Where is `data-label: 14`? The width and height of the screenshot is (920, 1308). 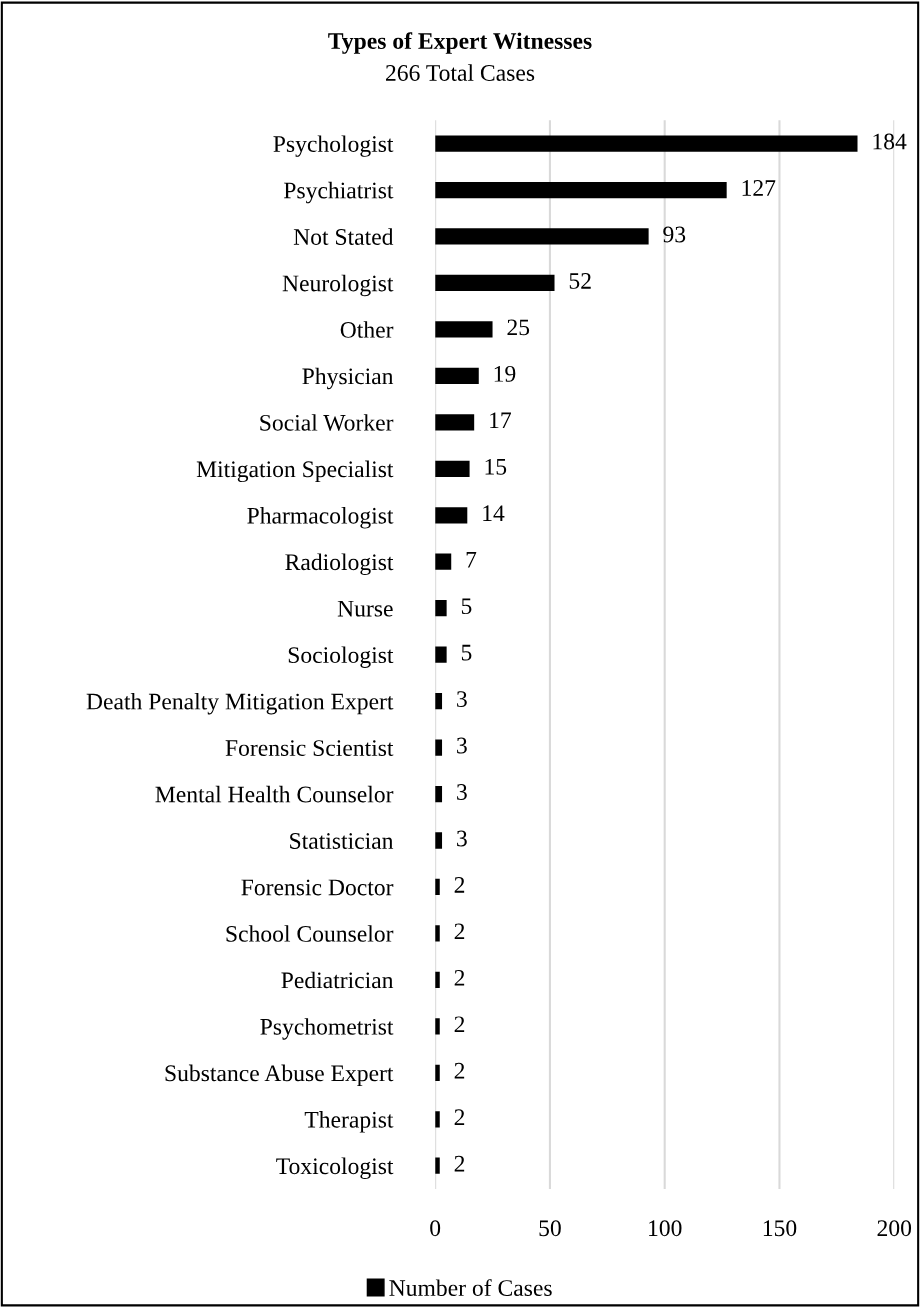 data-label: 14 is located at coordinates (494, 513).